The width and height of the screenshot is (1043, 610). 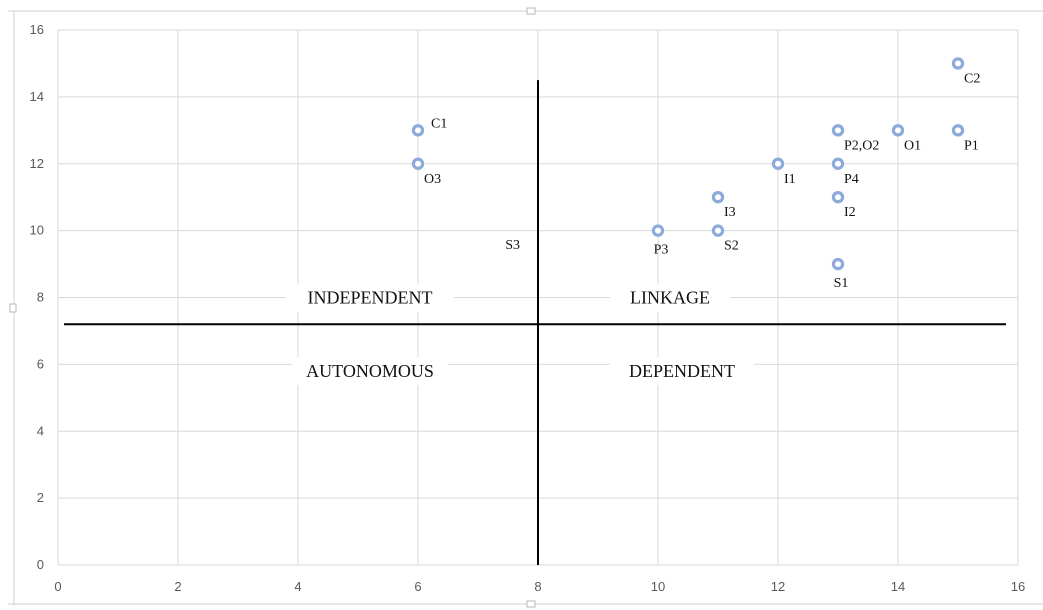 I want to click on resize-handle-left, so click(x=13, y=308).